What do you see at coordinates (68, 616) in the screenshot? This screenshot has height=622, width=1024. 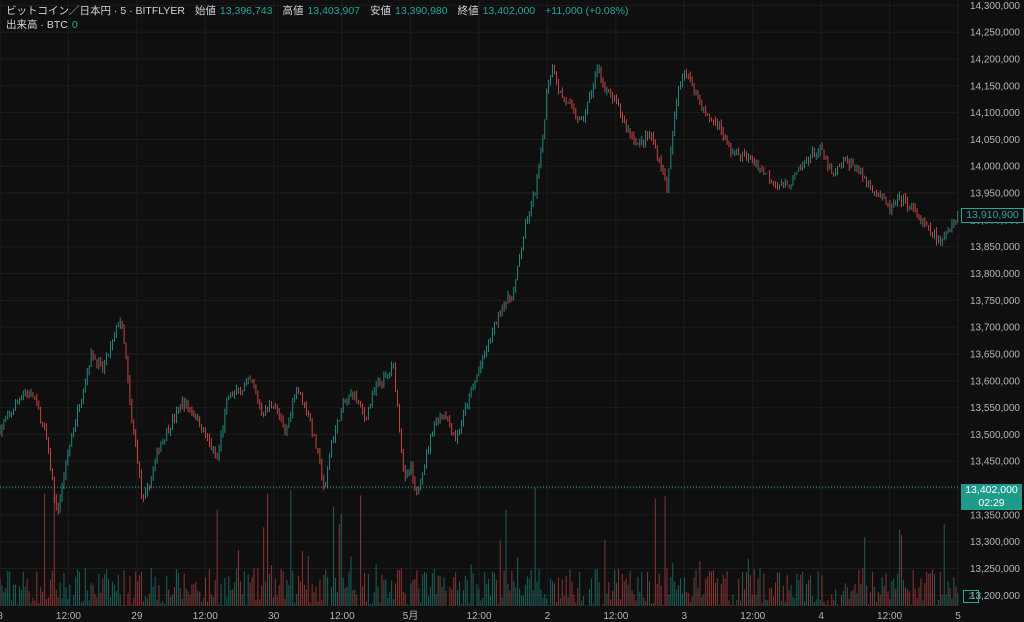 I see `x-tick-label: 12:00` at bounding box center [68, 616].